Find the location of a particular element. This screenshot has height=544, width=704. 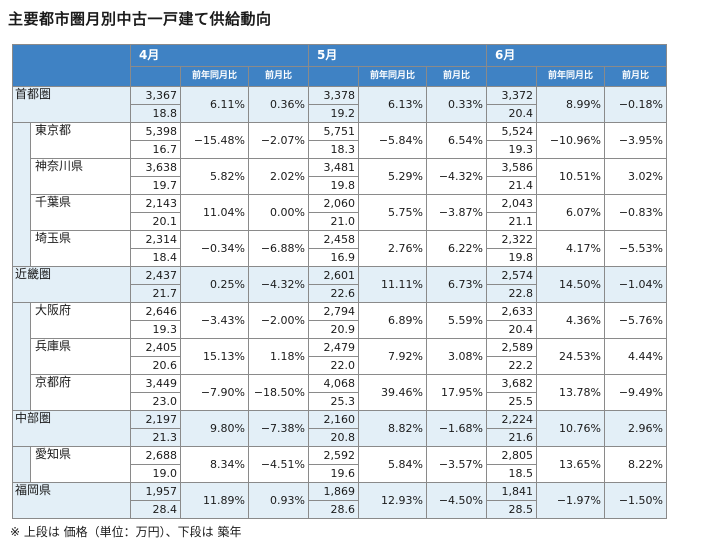

mom-cell: −5.53% is located at coordinates (635, 248).